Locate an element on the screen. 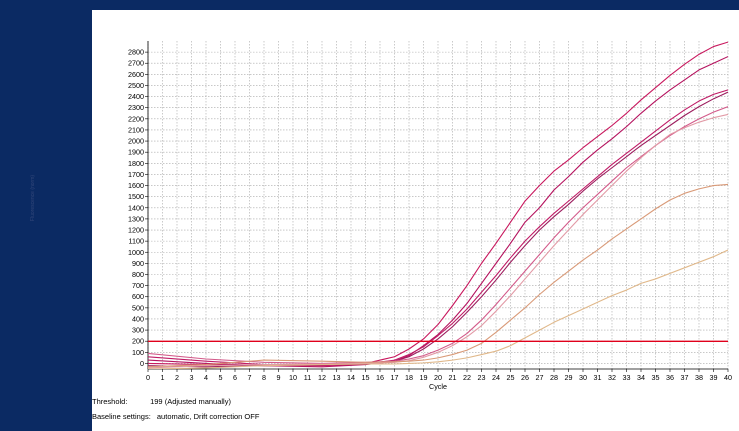  baseline-value: automatic, Drift correction OFF is located at coordinates (208, 416).